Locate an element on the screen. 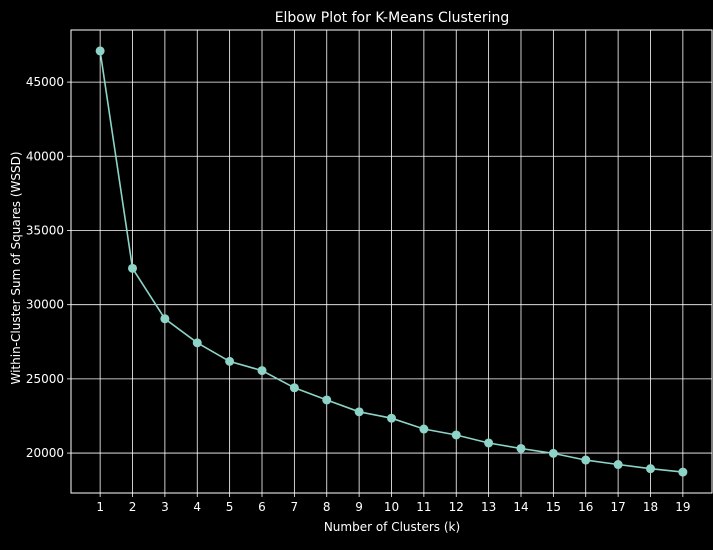 Image resolution: width=713 pixels, height=550 pixels. x-tick-label: 6 is located at coordinates (262, 507).